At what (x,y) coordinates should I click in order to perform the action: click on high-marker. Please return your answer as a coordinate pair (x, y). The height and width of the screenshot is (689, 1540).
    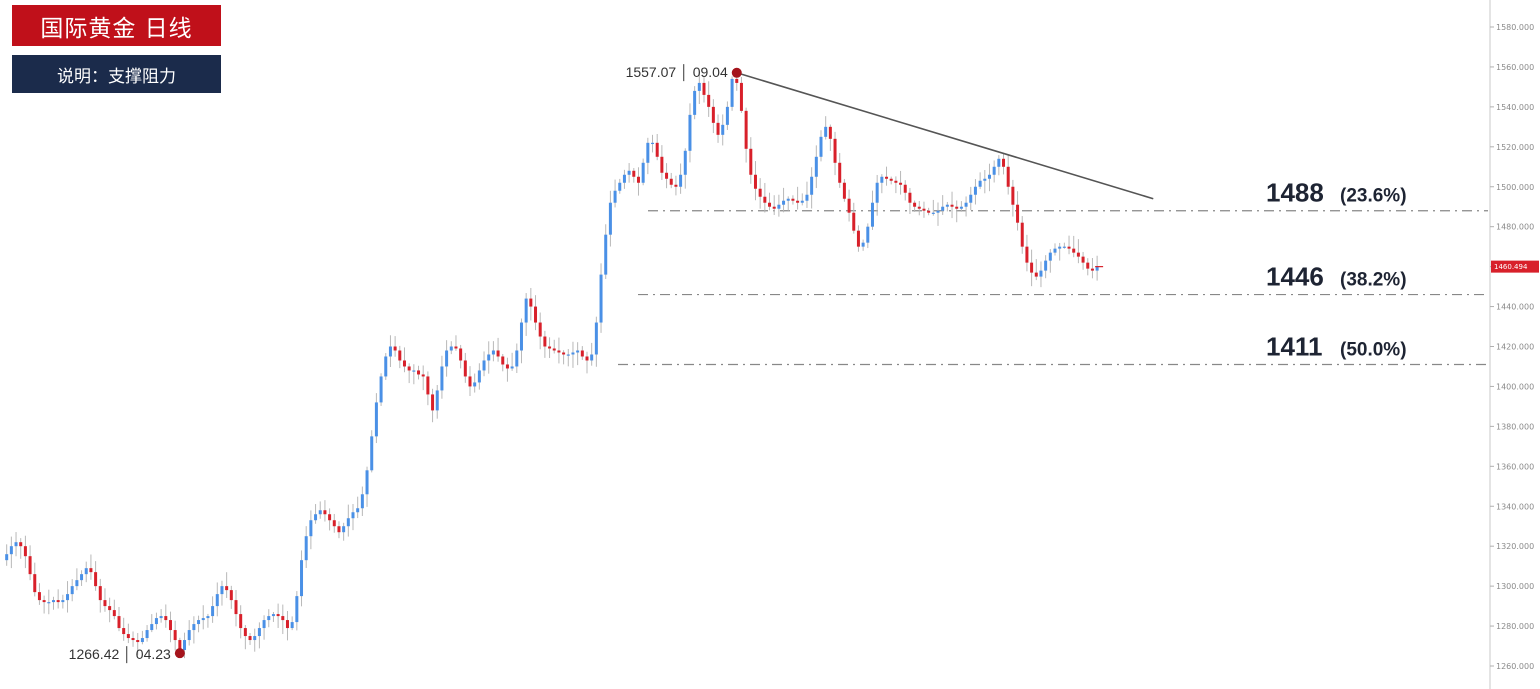
    Looking at the image, I should click on (736, 72).